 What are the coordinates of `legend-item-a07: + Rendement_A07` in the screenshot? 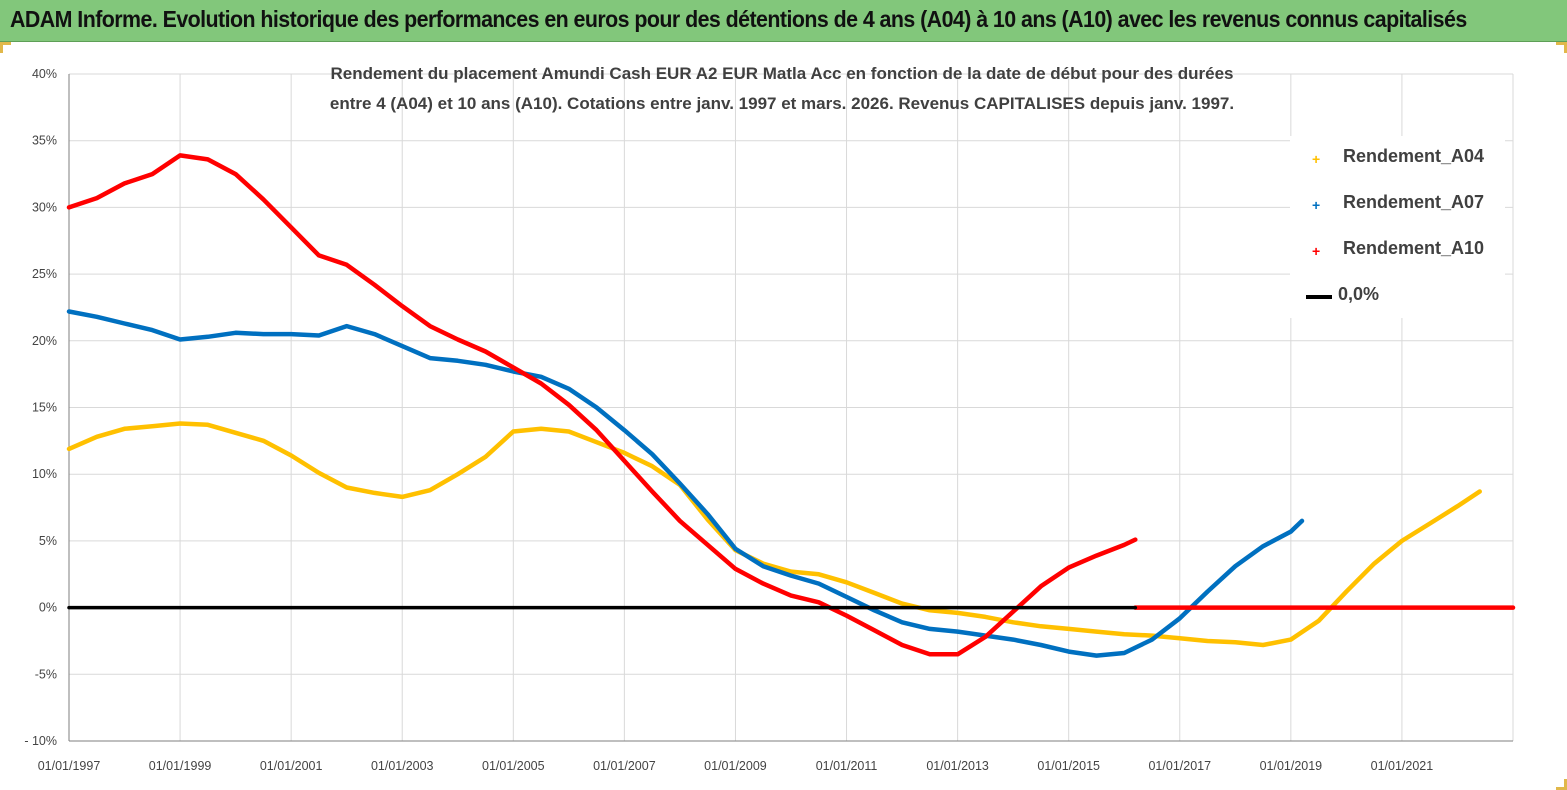 It's located at (1397, 207).